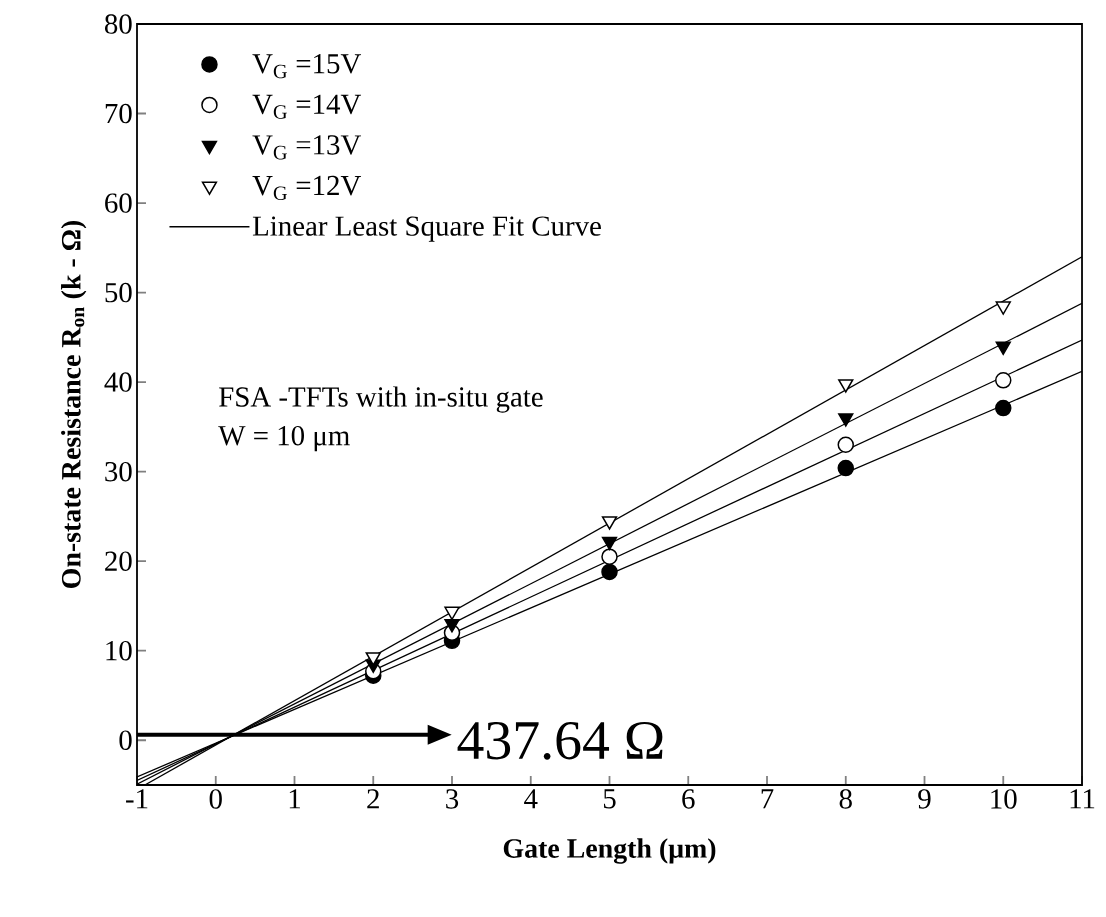 The image size is (1106, 917). Describe the element at coordinates (307, 66) in the screenshot. I see `legend-label: V$_{G}$ =15V` at that location.